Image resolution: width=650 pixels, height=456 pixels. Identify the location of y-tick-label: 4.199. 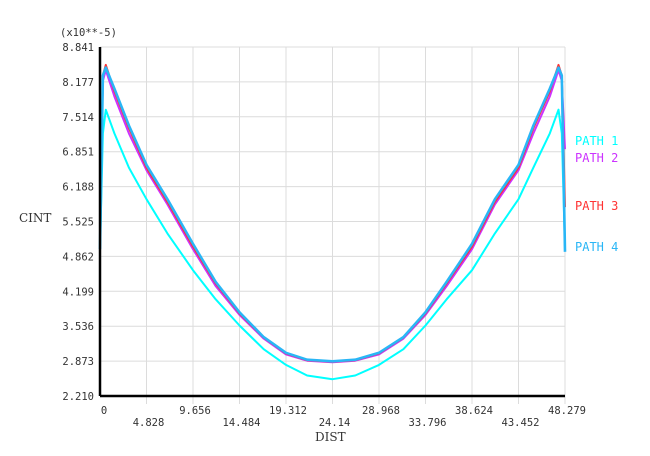
(78, 292).